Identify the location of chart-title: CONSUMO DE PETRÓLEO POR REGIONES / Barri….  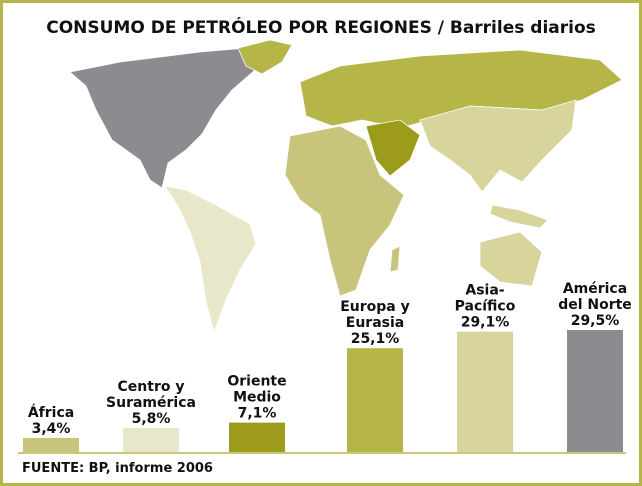
(321, 27).